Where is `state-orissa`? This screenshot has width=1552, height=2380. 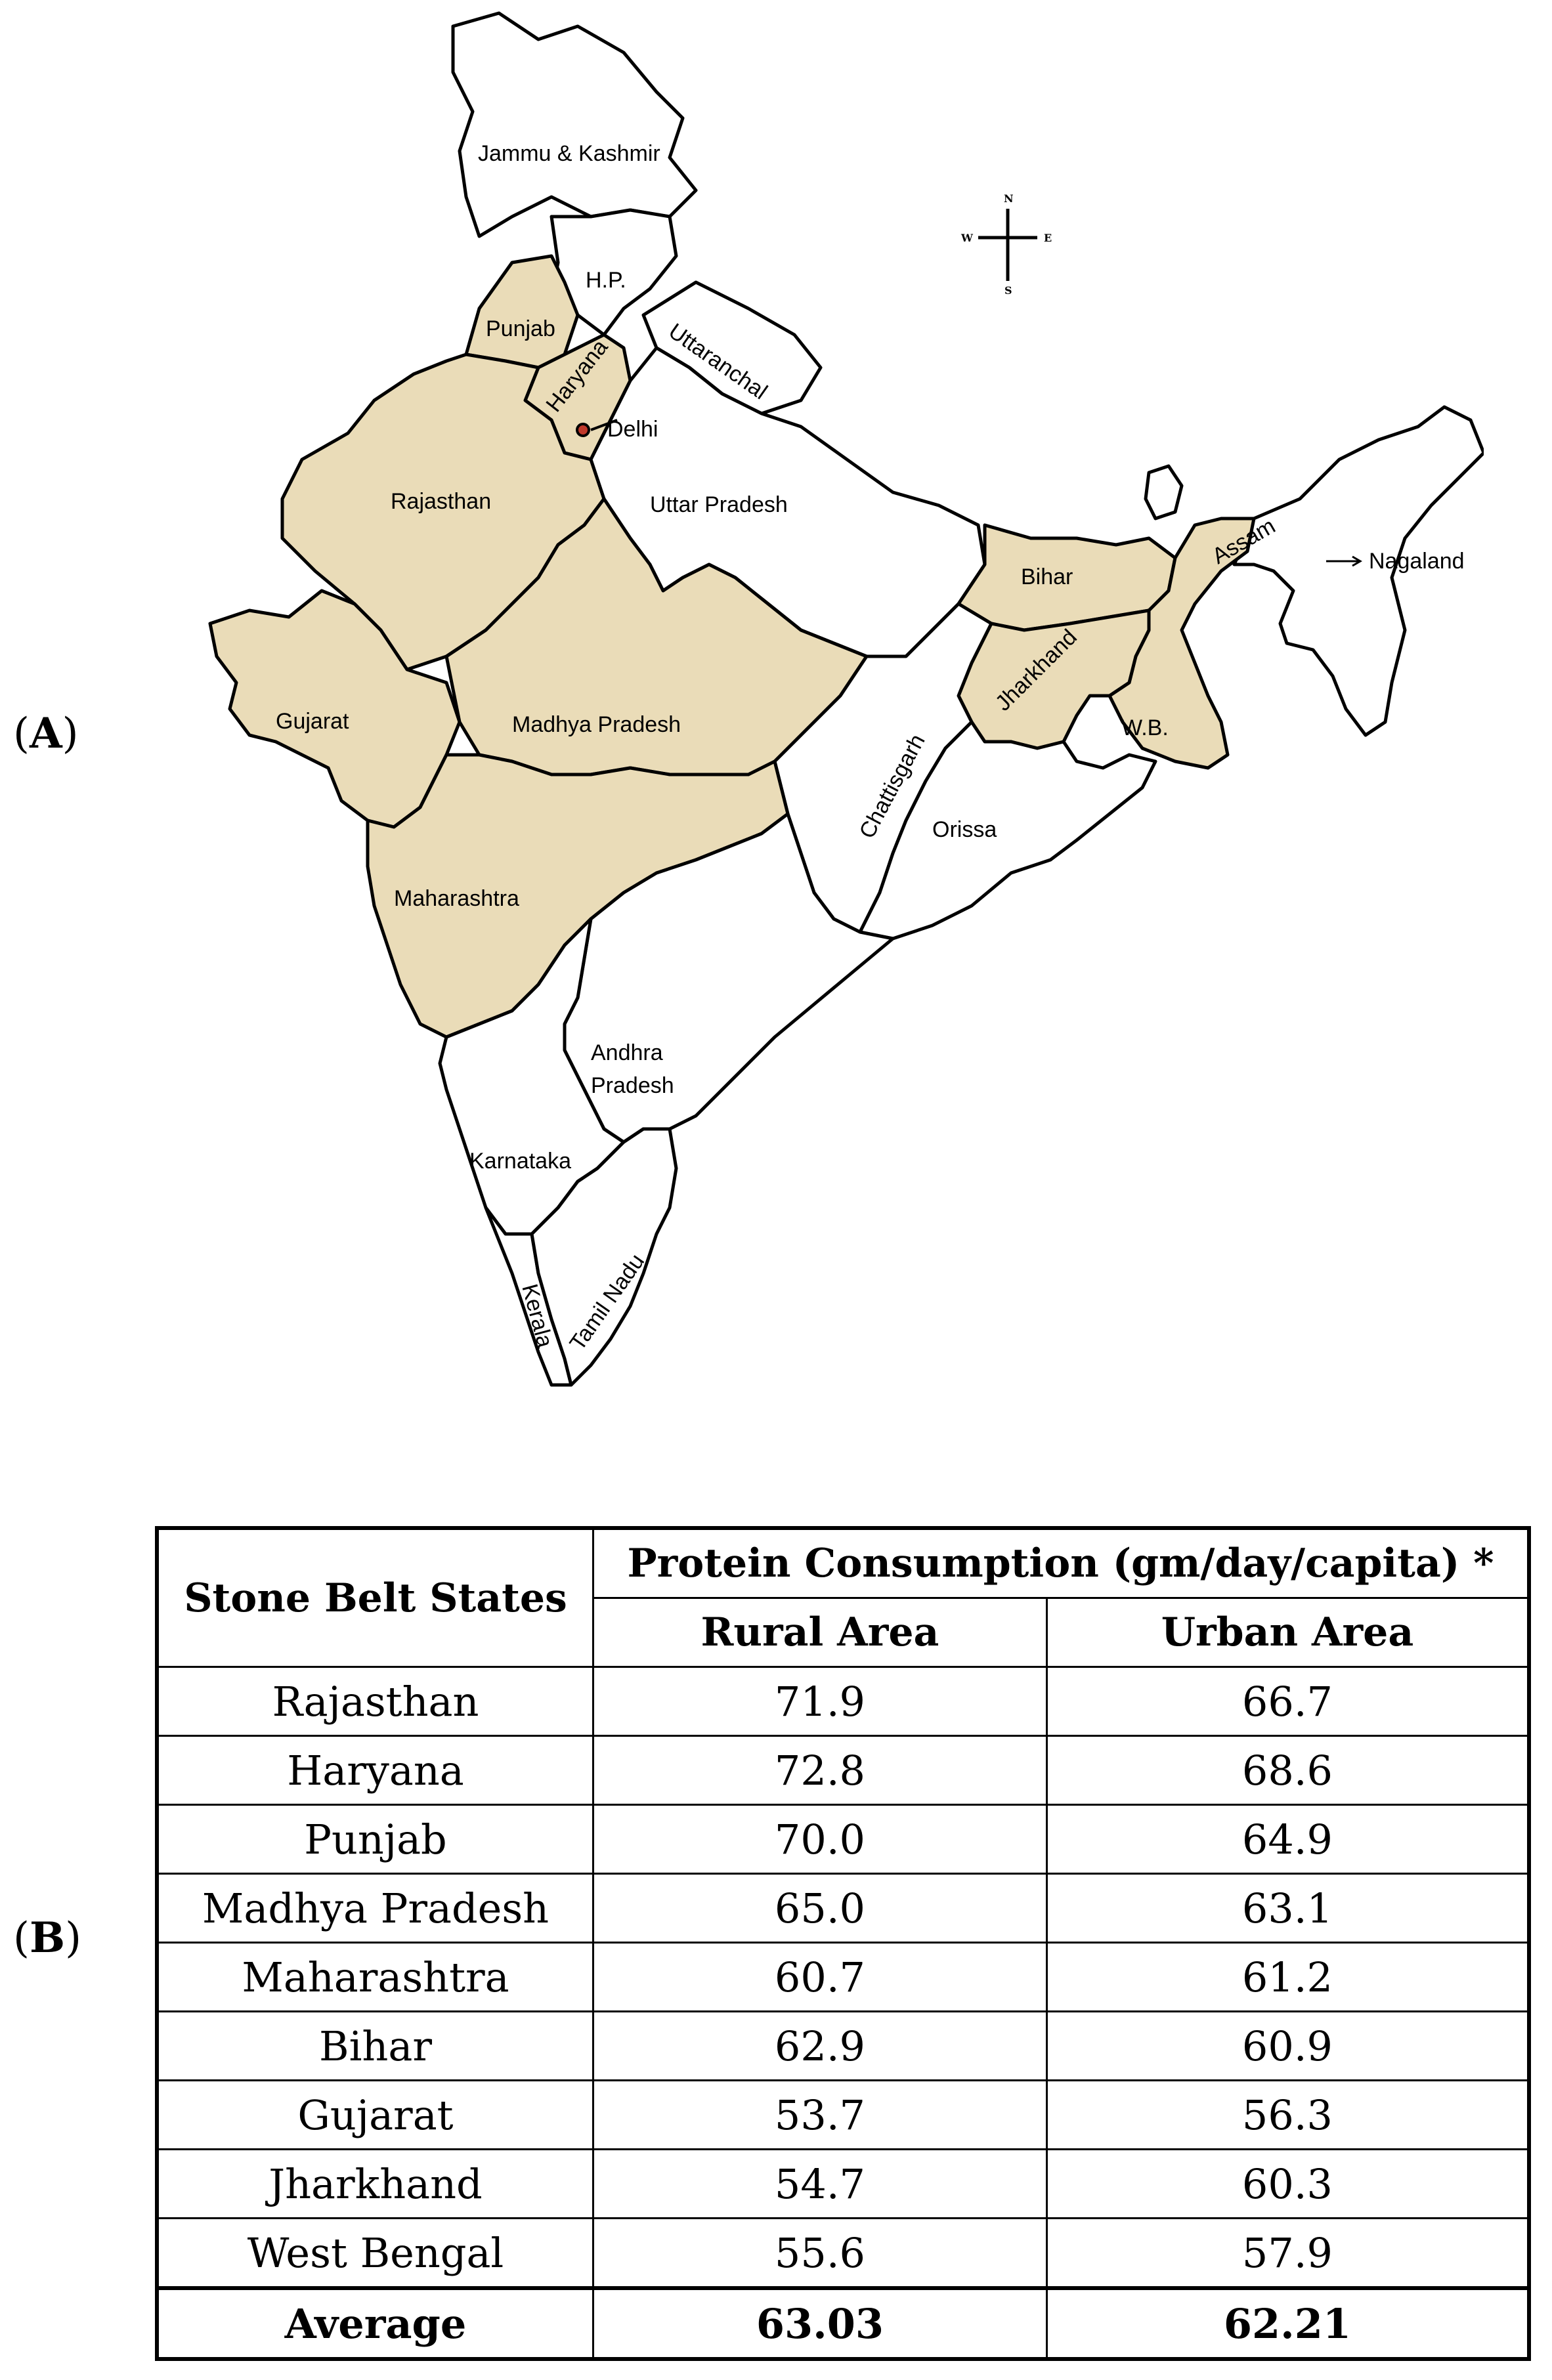
state-orissa is located at coordinates (1007, 830).